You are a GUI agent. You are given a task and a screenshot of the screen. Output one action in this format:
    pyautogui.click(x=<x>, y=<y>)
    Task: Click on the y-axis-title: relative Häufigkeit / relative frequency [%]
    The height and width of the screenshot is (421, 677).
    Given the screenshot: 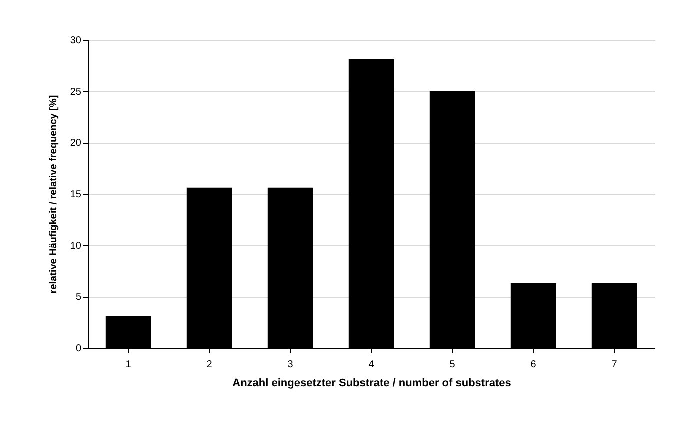 What is the action you would take?
    pyautogui.click(x=54, y=194)
    